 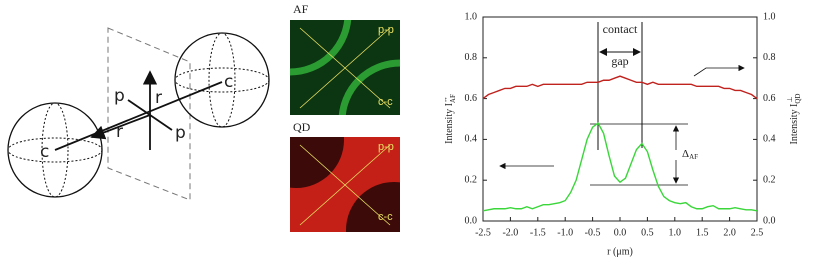 What do you see at coordinates (757, 232) in the screenshot?
I see `x-tick-label: 2.5` at bounding box center [757, 232].